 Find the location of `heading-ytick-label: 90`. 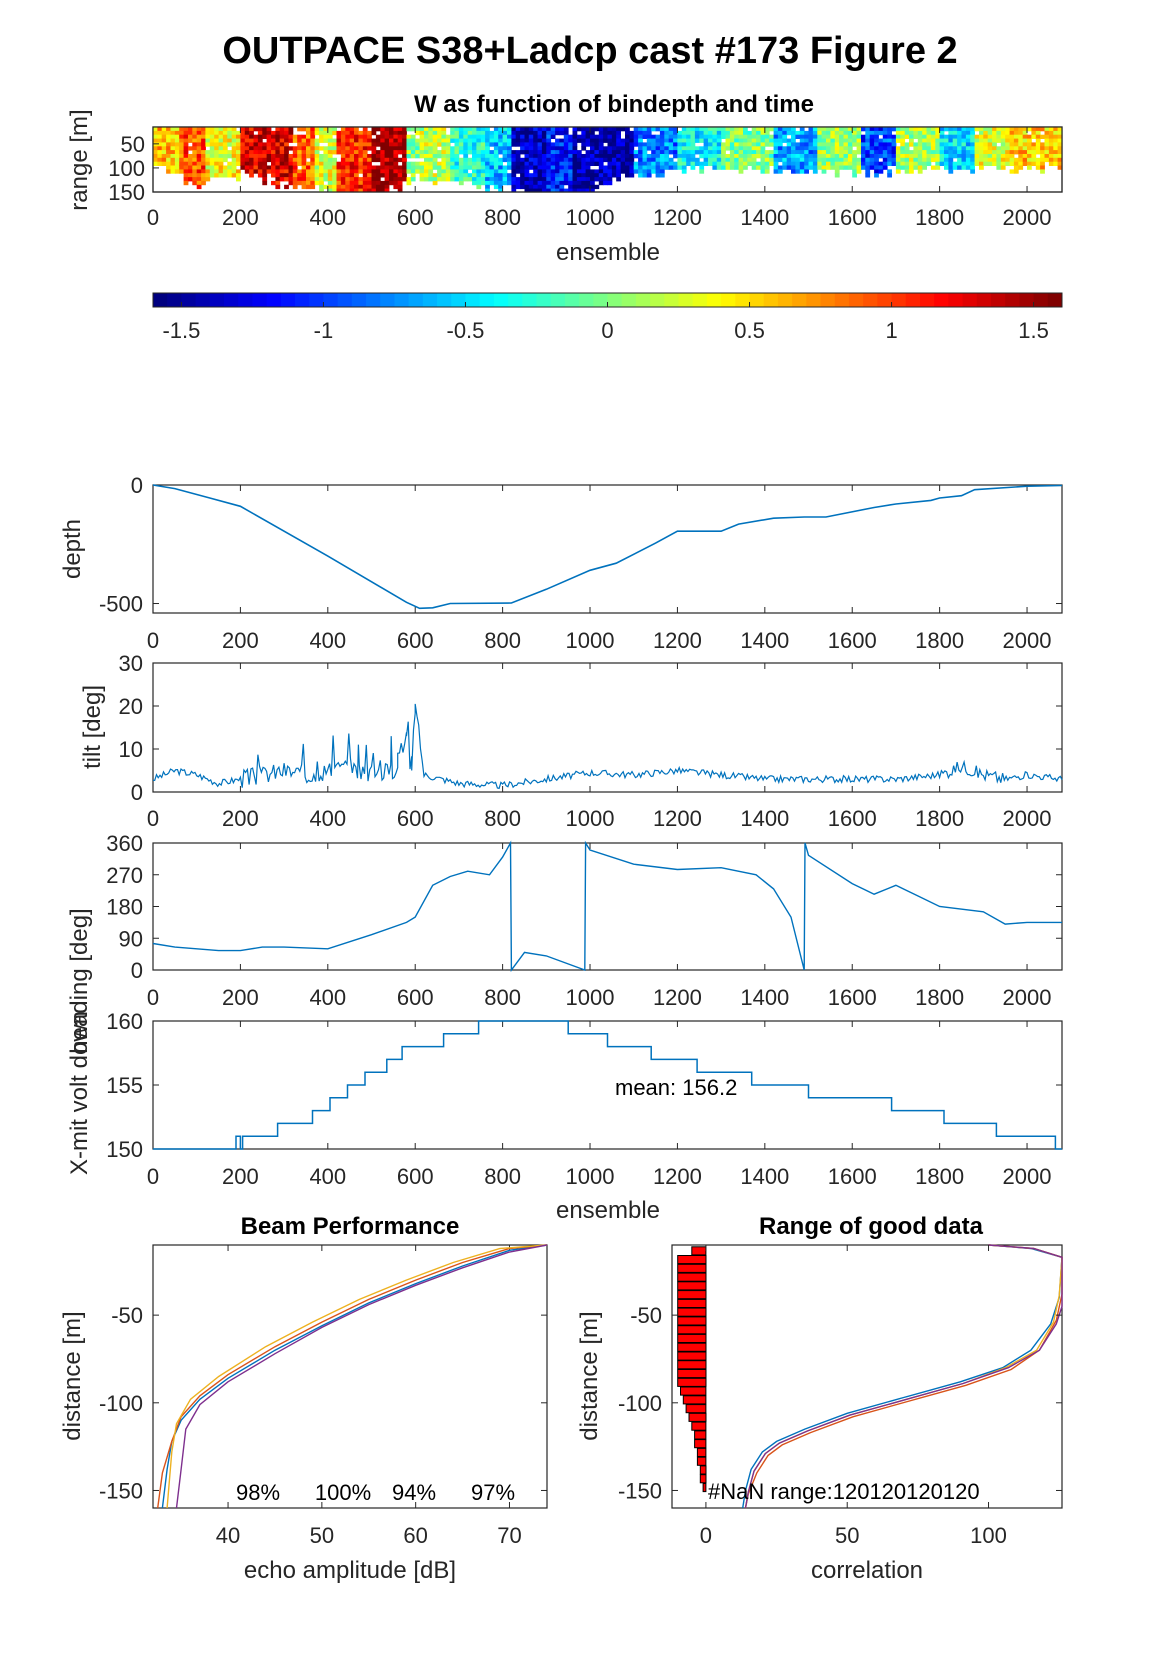

heading-ytick-label: 90 is located at coordinates (131, 938).